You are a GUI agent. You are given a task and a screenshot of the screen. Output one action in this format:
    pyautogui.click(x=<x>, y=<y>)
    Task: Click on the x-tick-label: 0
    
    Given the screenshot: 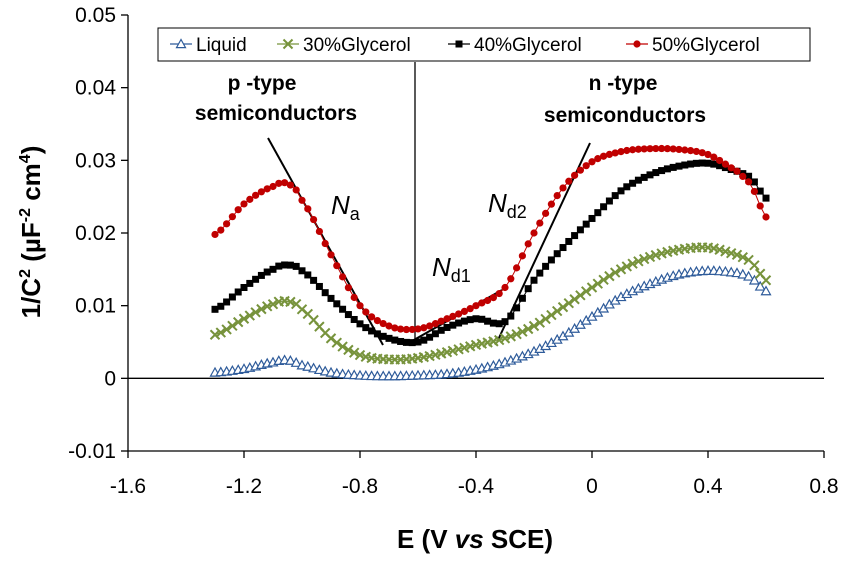 What is the action you would take?
    pyautogui.click(x=592, y=486)
    